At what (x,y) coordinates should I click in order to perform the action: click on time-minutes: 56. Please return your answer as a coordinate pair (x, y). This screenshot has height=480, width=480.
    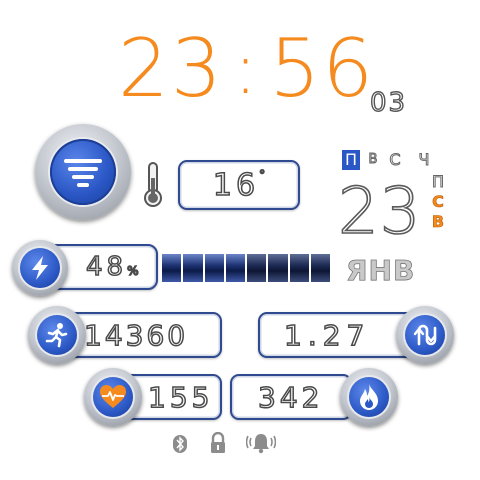
    Looking at the image, I should click on (322, 68).